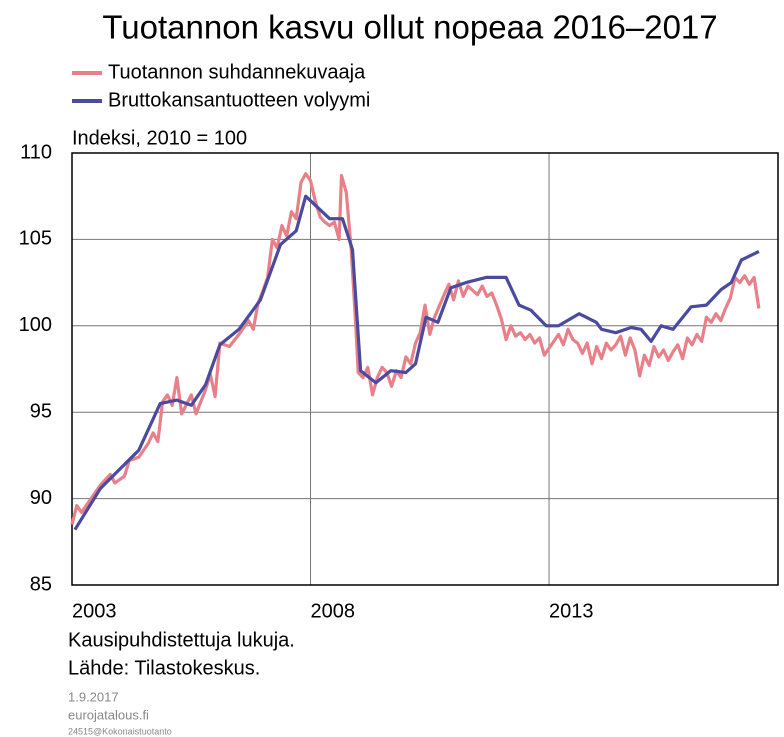 Image resolution: width=784 pixels, height=737 pixels. What do you see at coordinates (159, 138) in the screenshot?
I see `y-axis-label: Indeksi, 2010 = 100` at bounding box center [159, 138].